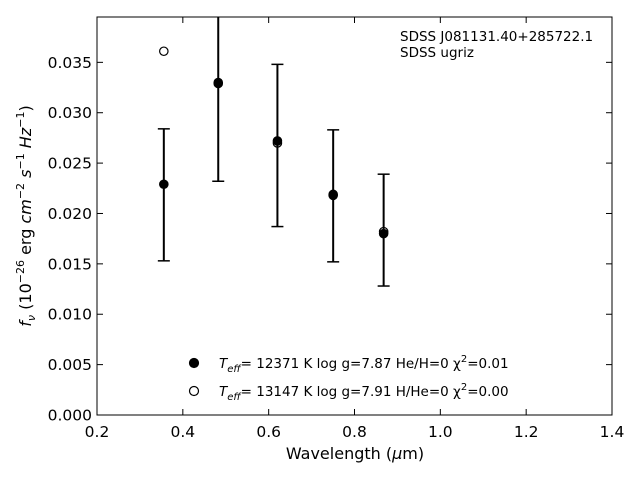 The image size is (640, 480). What do you see at coordinates (70, 164) in the screenshot?
I see `y-tick-label: 0.025` at bounding box center [70, 164].